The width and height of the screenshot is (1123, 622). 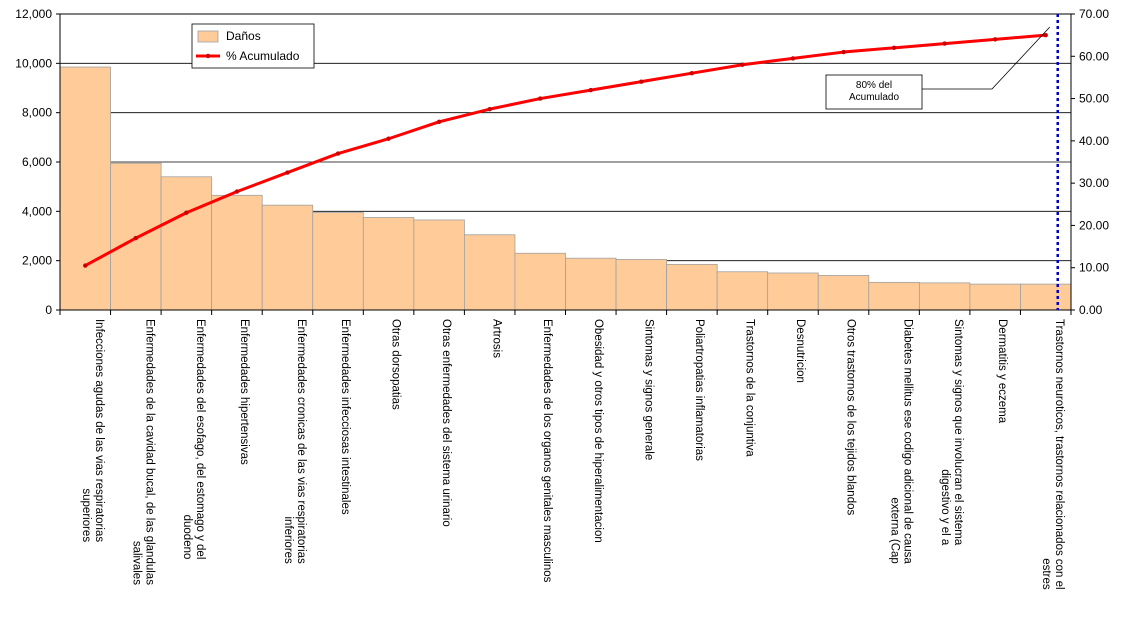 What do you see at coordinates (33, 14) in the screenshot?
I see `y-left-tick-label: 12,000` at bounding box center [33, 14].